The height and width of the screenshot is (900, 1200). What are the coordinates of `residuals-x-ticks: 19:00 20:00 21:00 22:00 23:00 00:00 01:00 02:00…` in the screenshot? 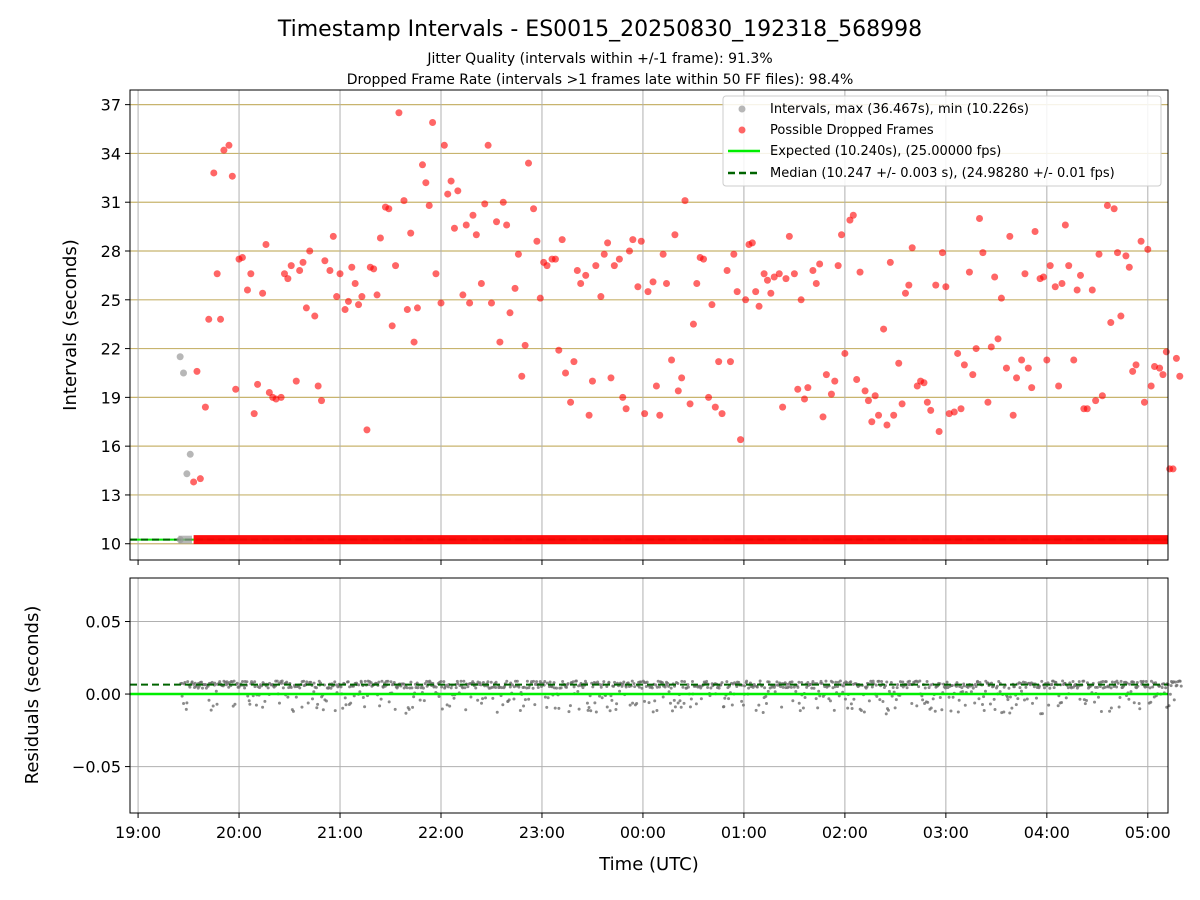 It's located at (643, 827).